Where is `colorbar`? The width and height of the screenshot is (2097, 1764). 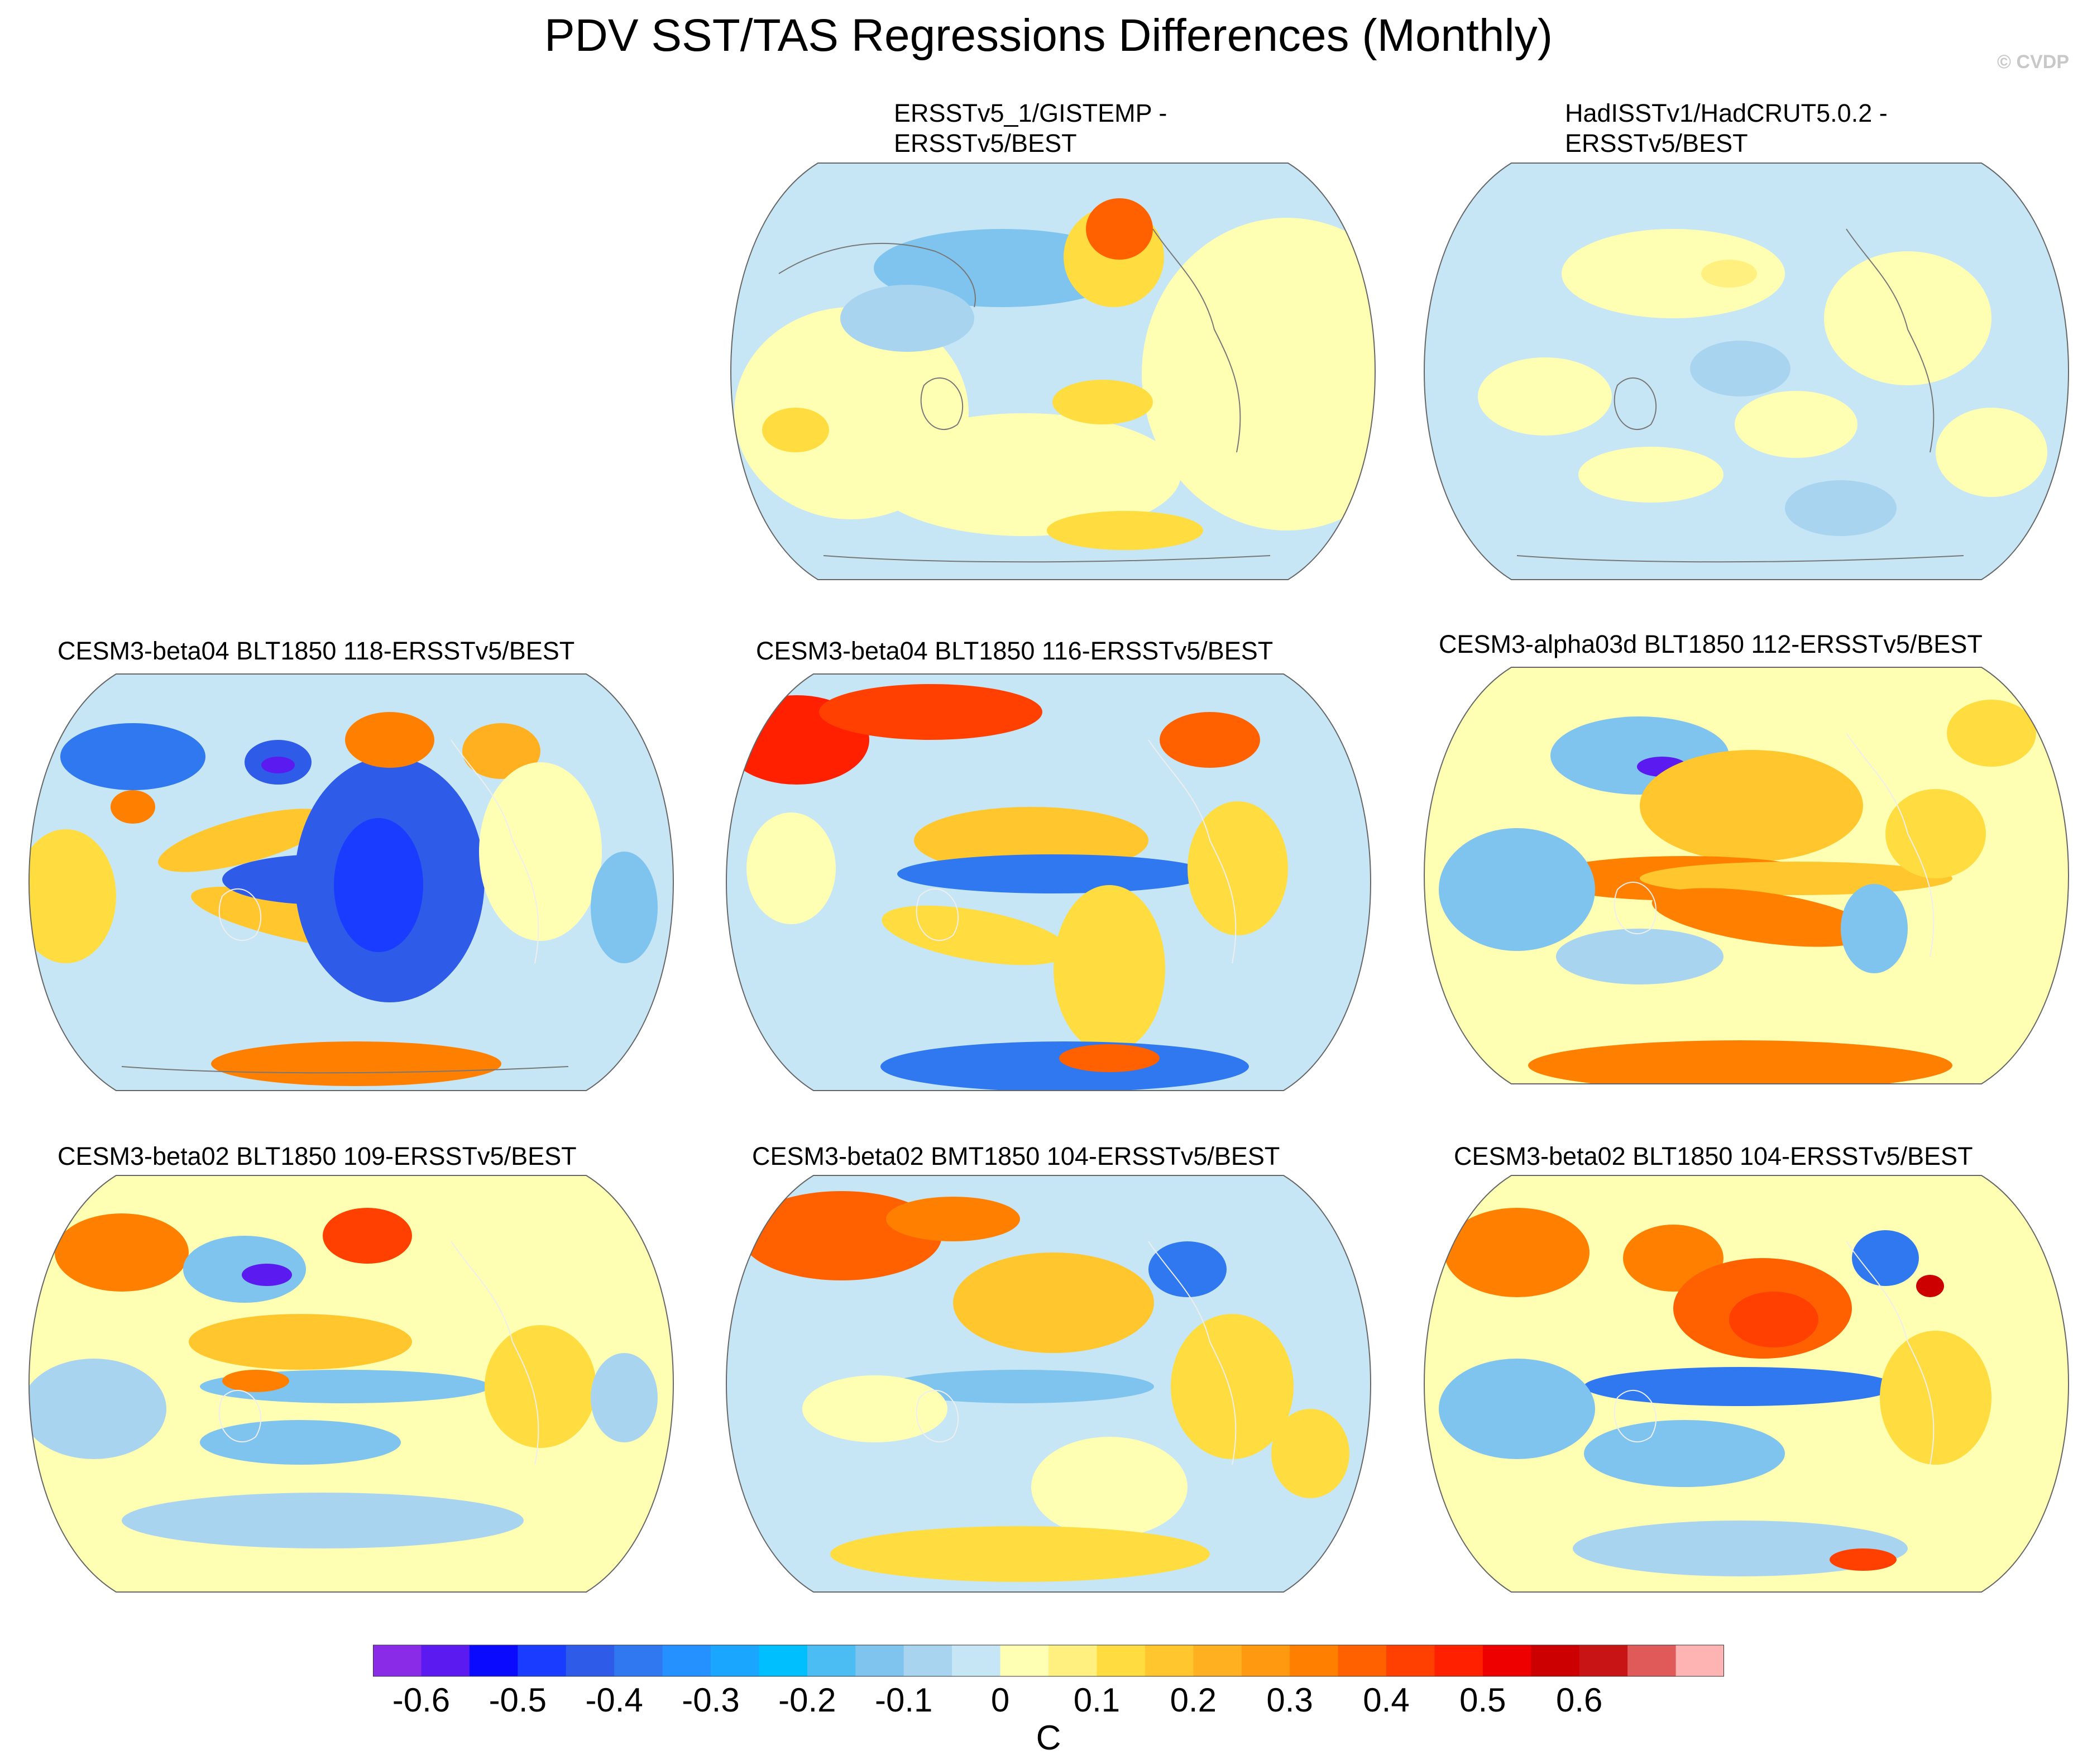 colorbar is located at coordinates (1048, 1661).